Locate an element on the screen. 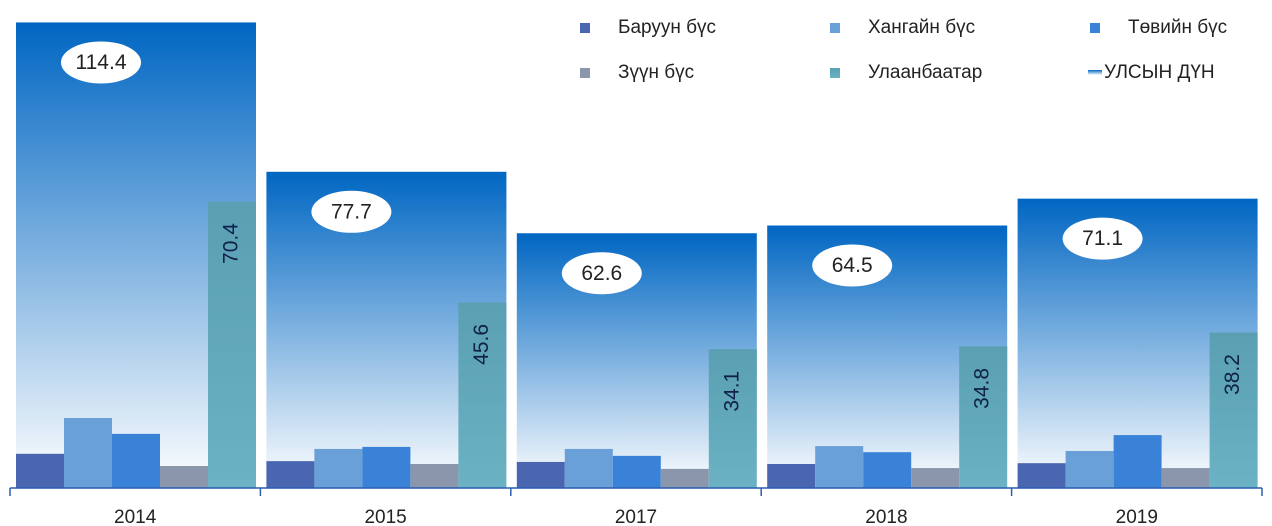  x-tick-label: 2014 is located at coordinates (135, 516).